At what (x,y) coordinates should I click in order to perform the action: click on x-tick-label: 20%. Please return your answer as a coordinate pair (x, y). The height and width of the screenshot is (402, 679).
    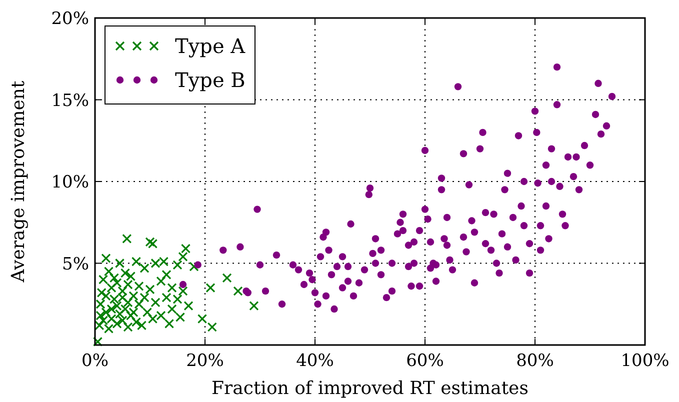
    Looking at the image, I should click on (205, 361).